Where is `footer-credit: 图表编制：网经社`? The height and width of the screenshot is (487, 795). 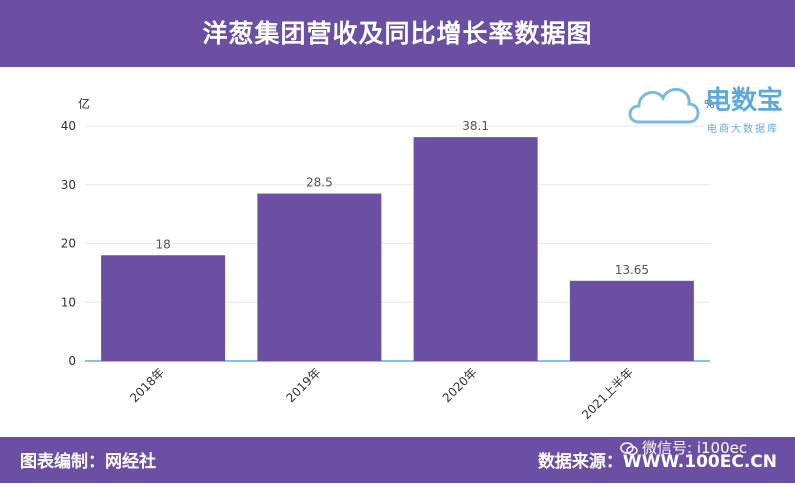
footer-credit: 图表编制：网经社 is located at coordinates (88, 462).